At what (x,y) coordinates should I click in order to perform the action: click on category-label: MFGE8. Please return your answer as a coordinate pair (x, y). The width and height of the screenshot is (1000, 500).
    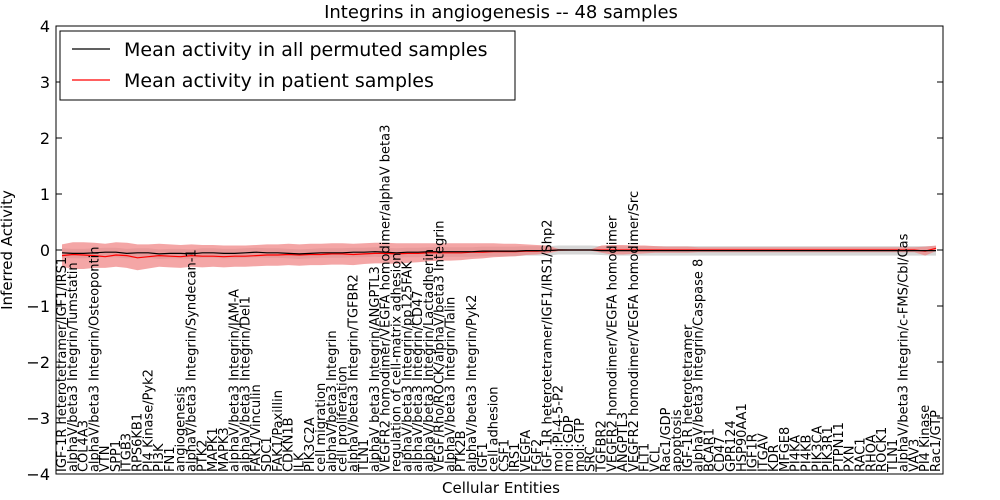
    Looking at the image, I should click on (785, 449).